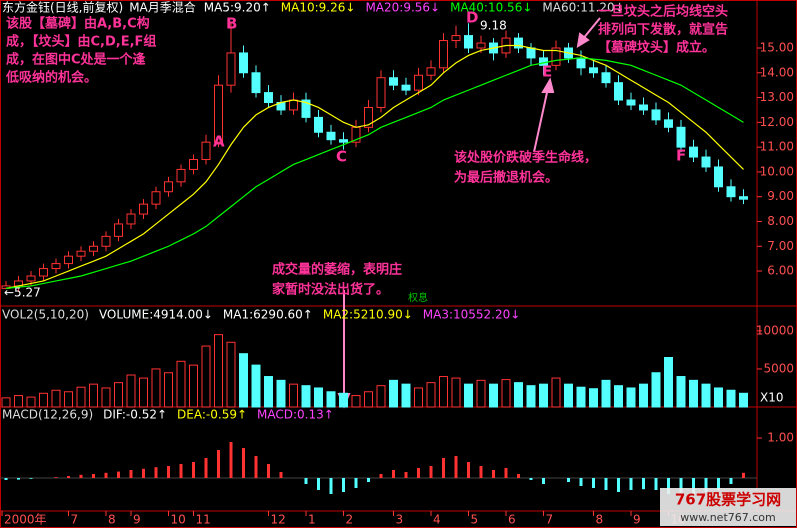  Describe the element at coordinates (76, 60) in the screenshot. I see `annotation: 成，在图中C处是一个逢` at that location.